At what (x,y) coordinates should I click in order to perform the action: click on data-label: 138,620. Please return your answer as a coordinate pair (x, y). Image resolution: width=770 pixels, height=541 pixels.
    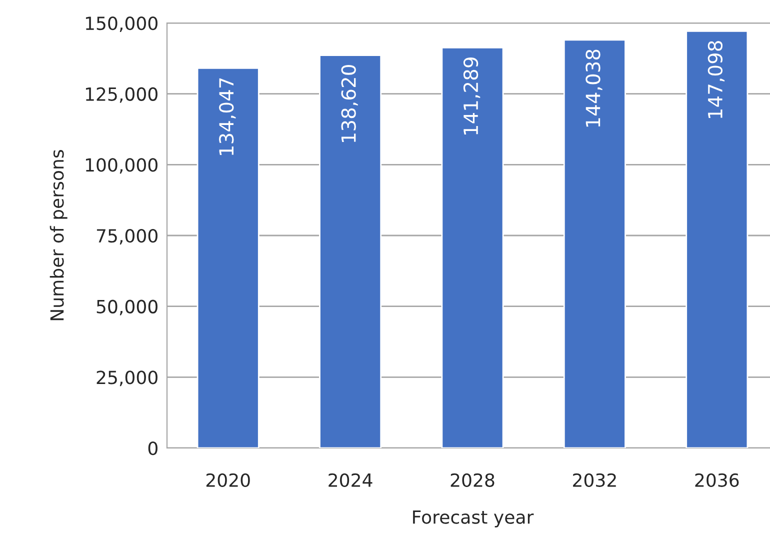
    Looking at the image, I should click on (349, 103).